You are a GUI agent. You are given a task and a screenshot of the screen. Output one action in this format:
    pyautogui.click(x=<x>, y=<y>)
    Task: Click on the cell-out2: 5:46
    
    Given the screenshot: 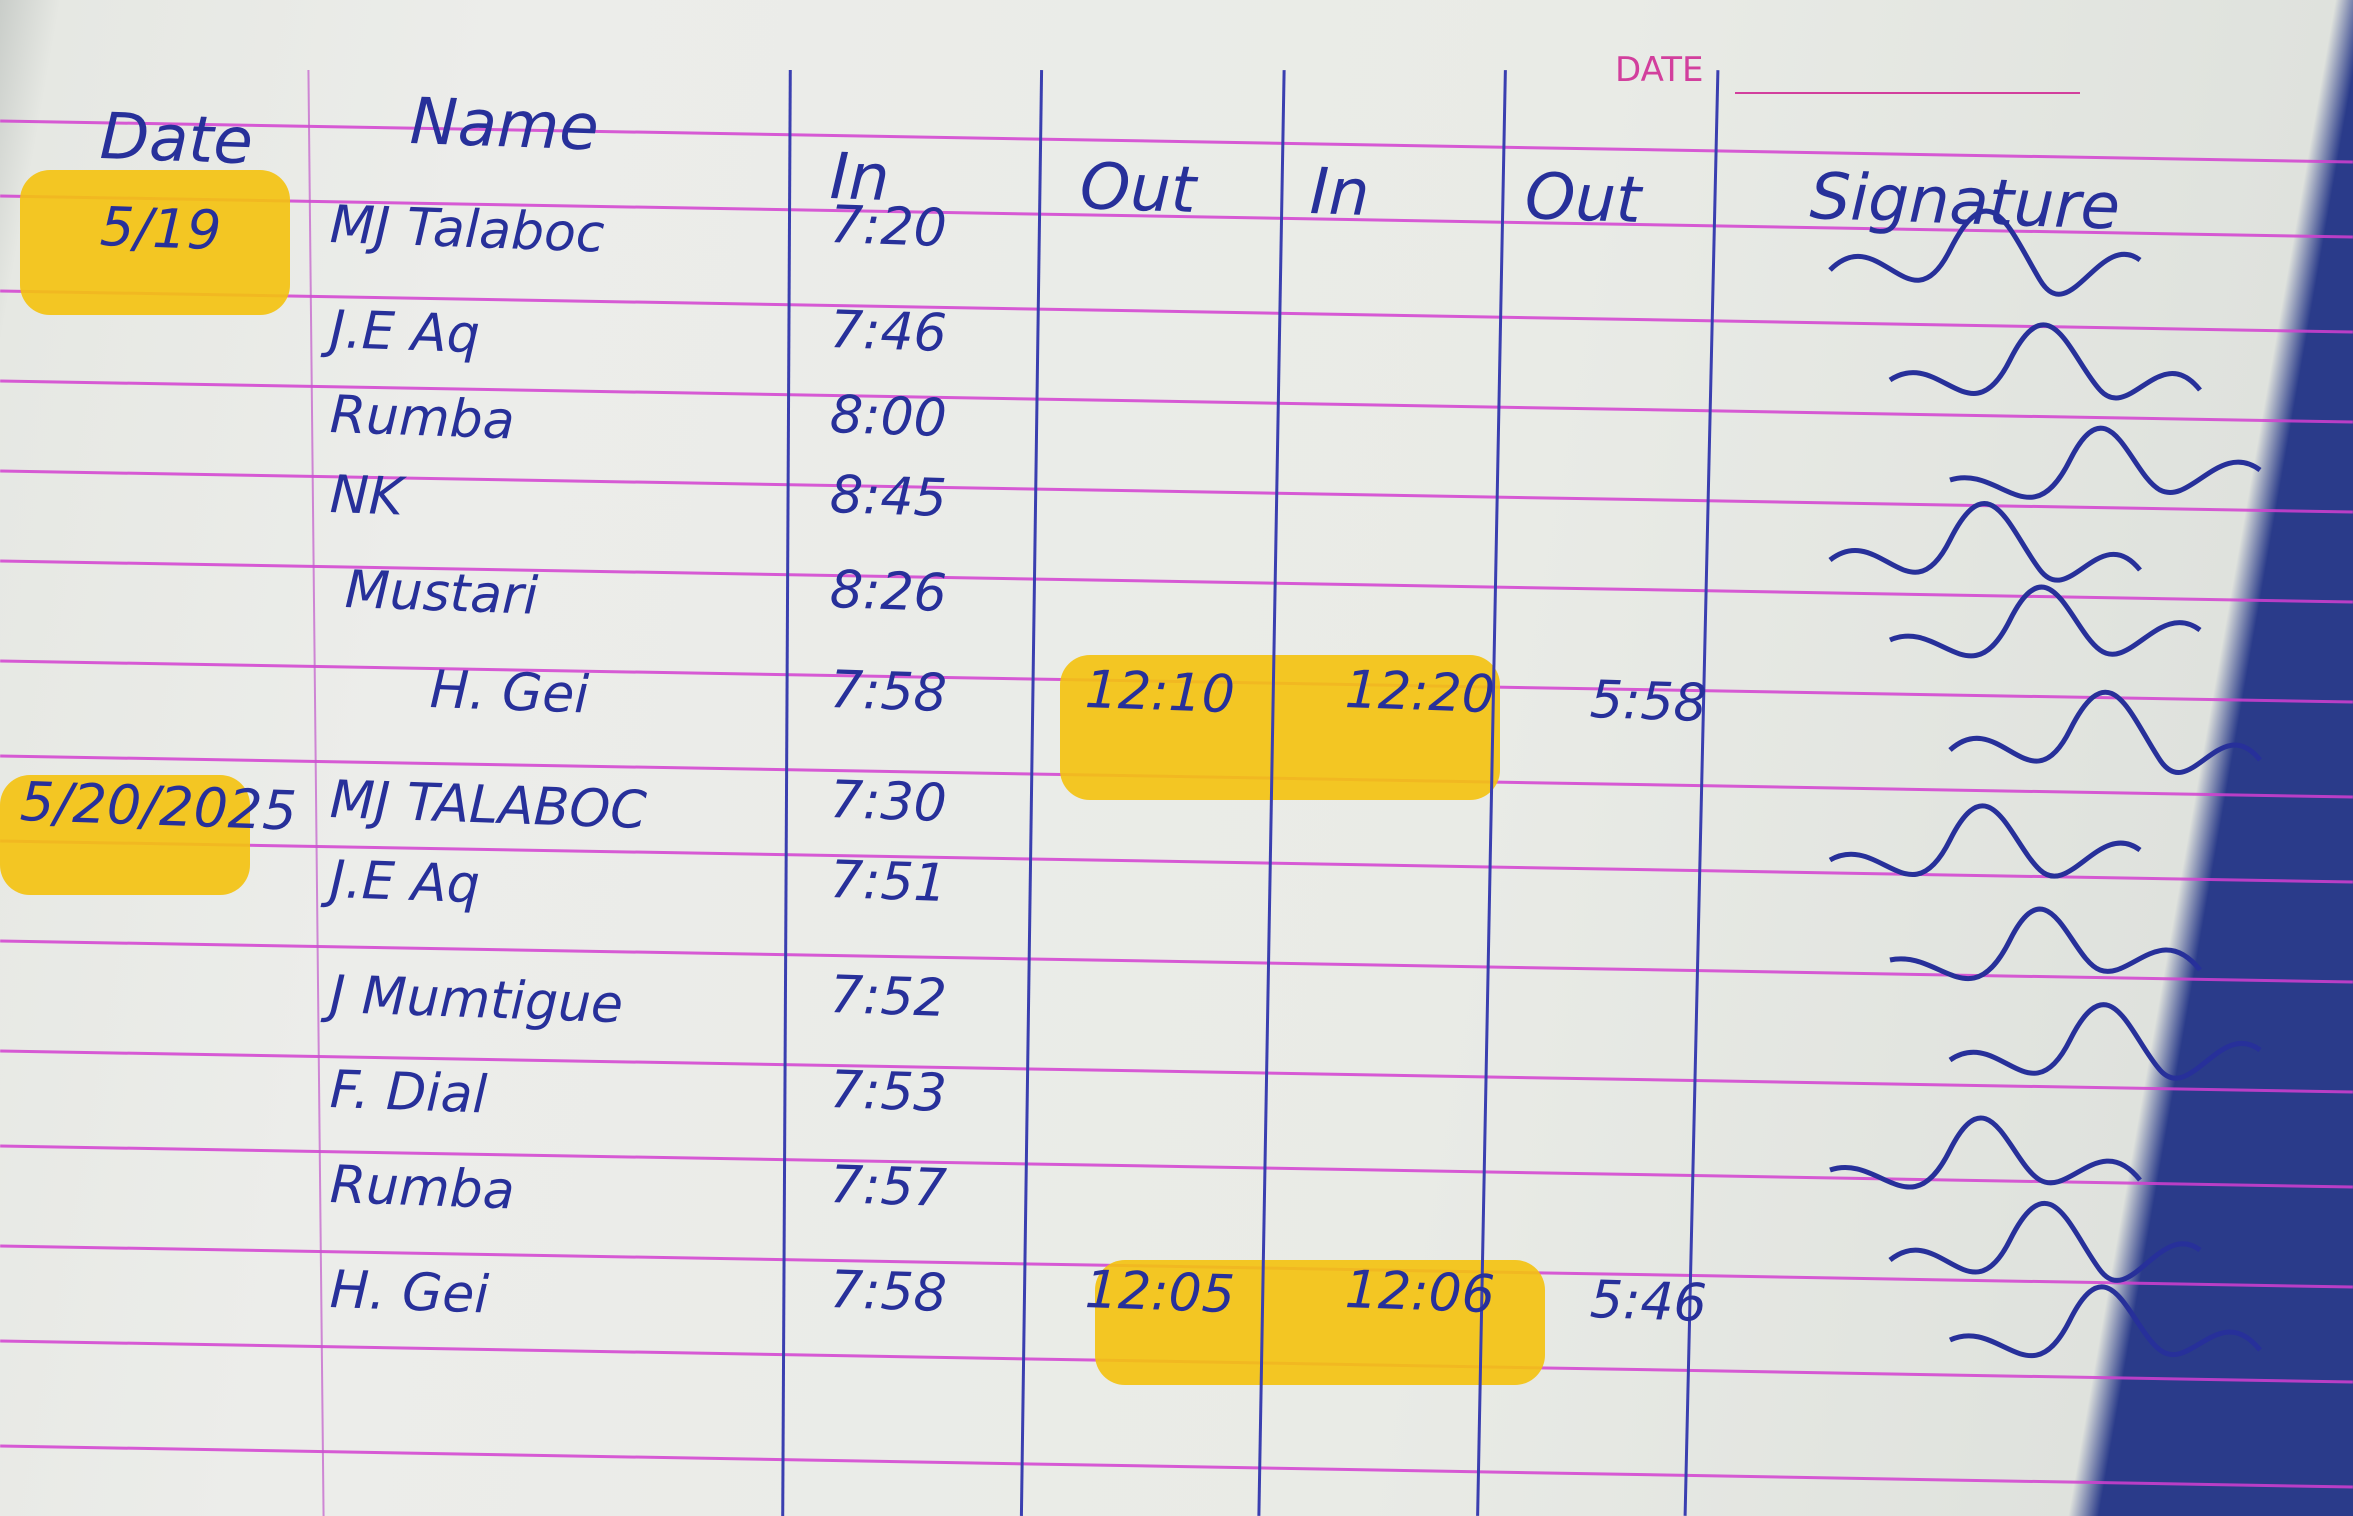 What is the action you would take?
    pyautogui.click(x=1648, y=1302)
    